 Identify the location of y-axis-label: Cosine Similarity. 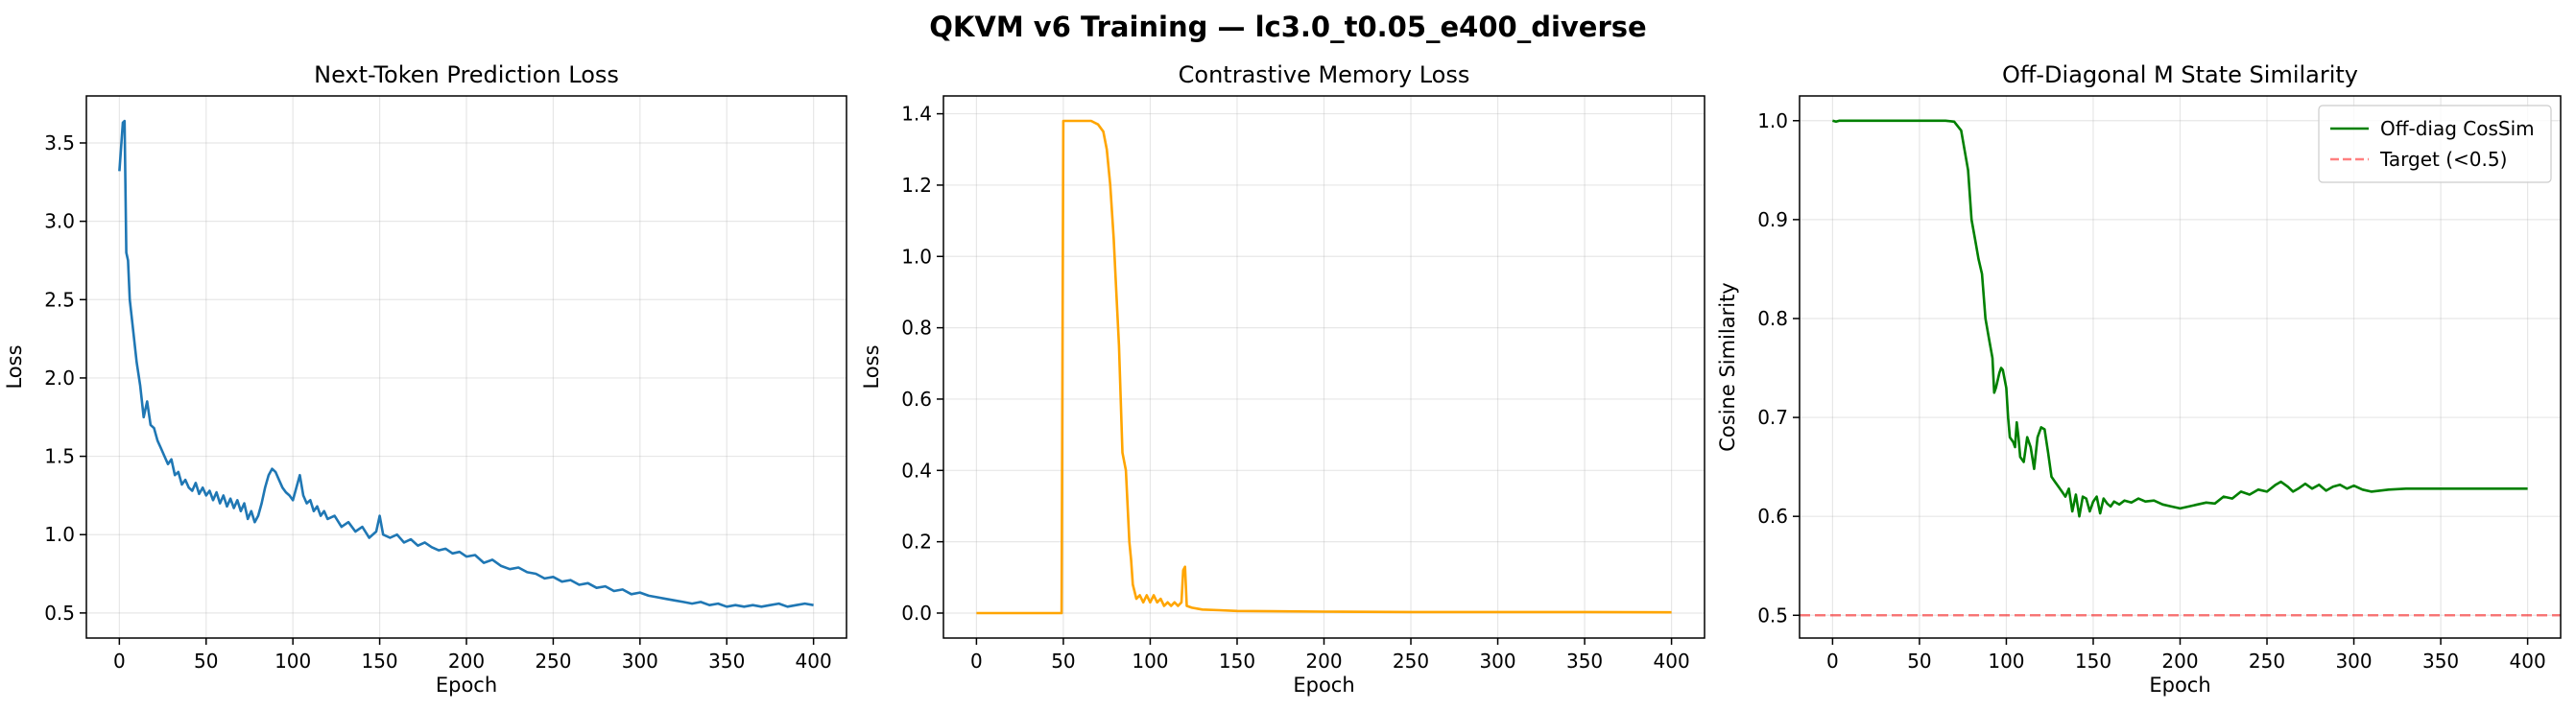
(1727, 366).